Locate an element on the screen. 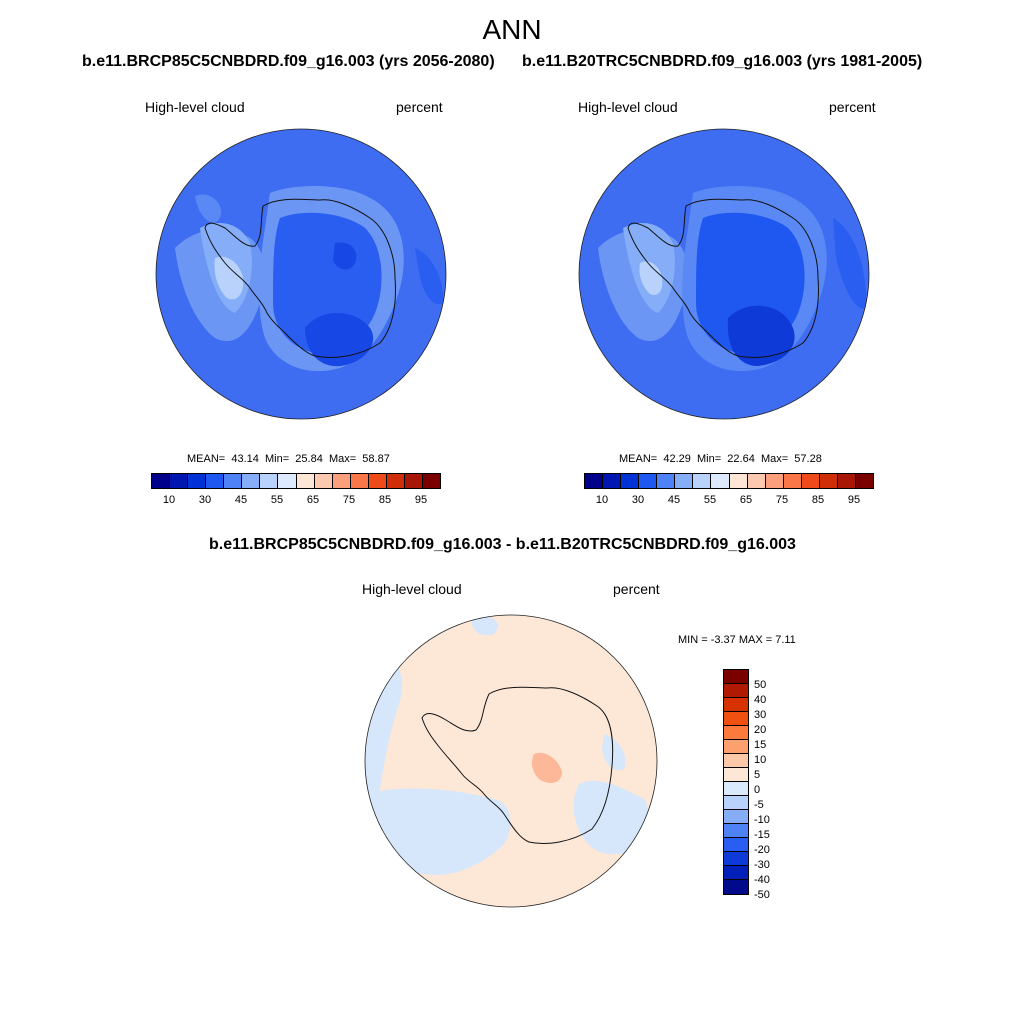  colorbar-tick-label: 15 is located at coordinates (760, 745).